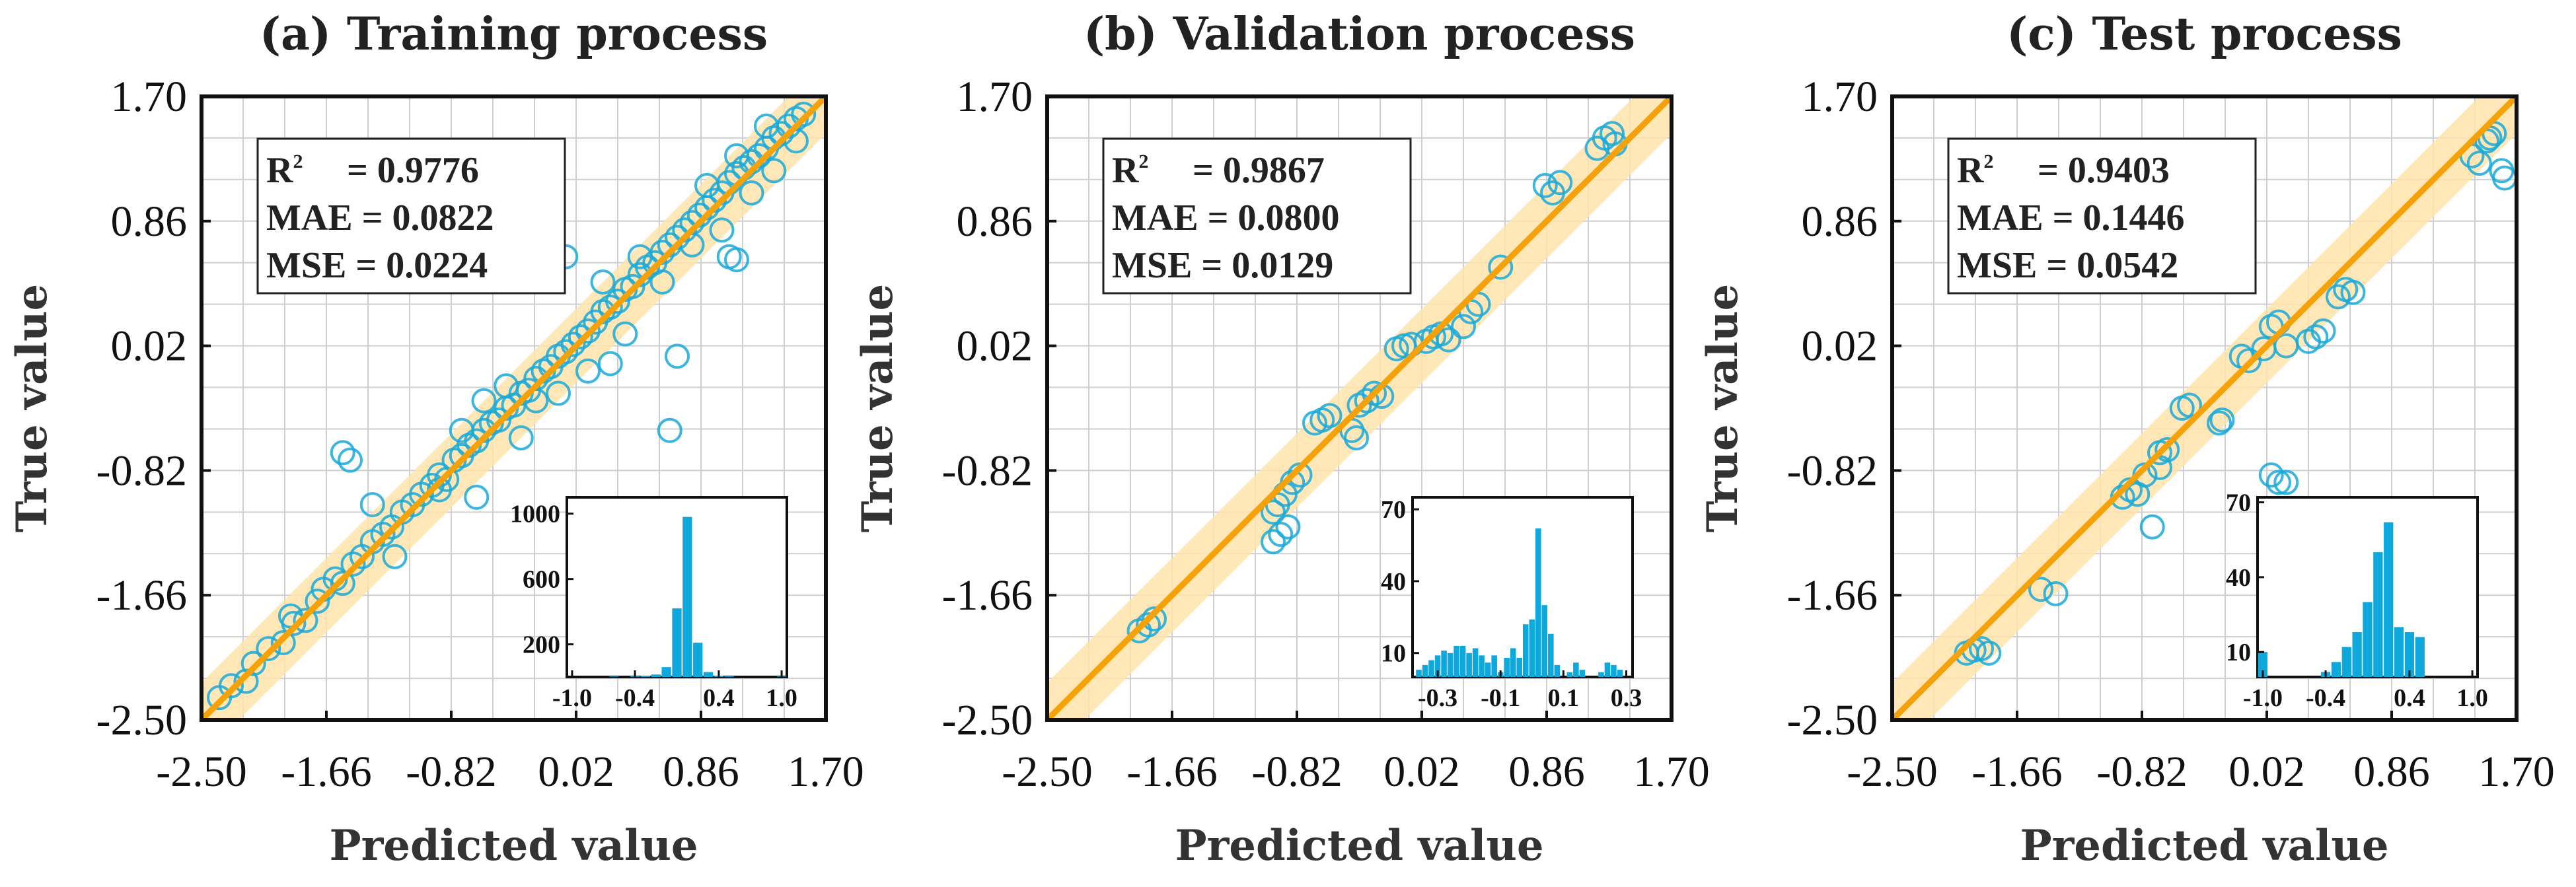 The image size is (2576, 887). Describe the element at coordinates (541, 645) in the screenshot. I see `inset-y-tick-label: 200` at that location.